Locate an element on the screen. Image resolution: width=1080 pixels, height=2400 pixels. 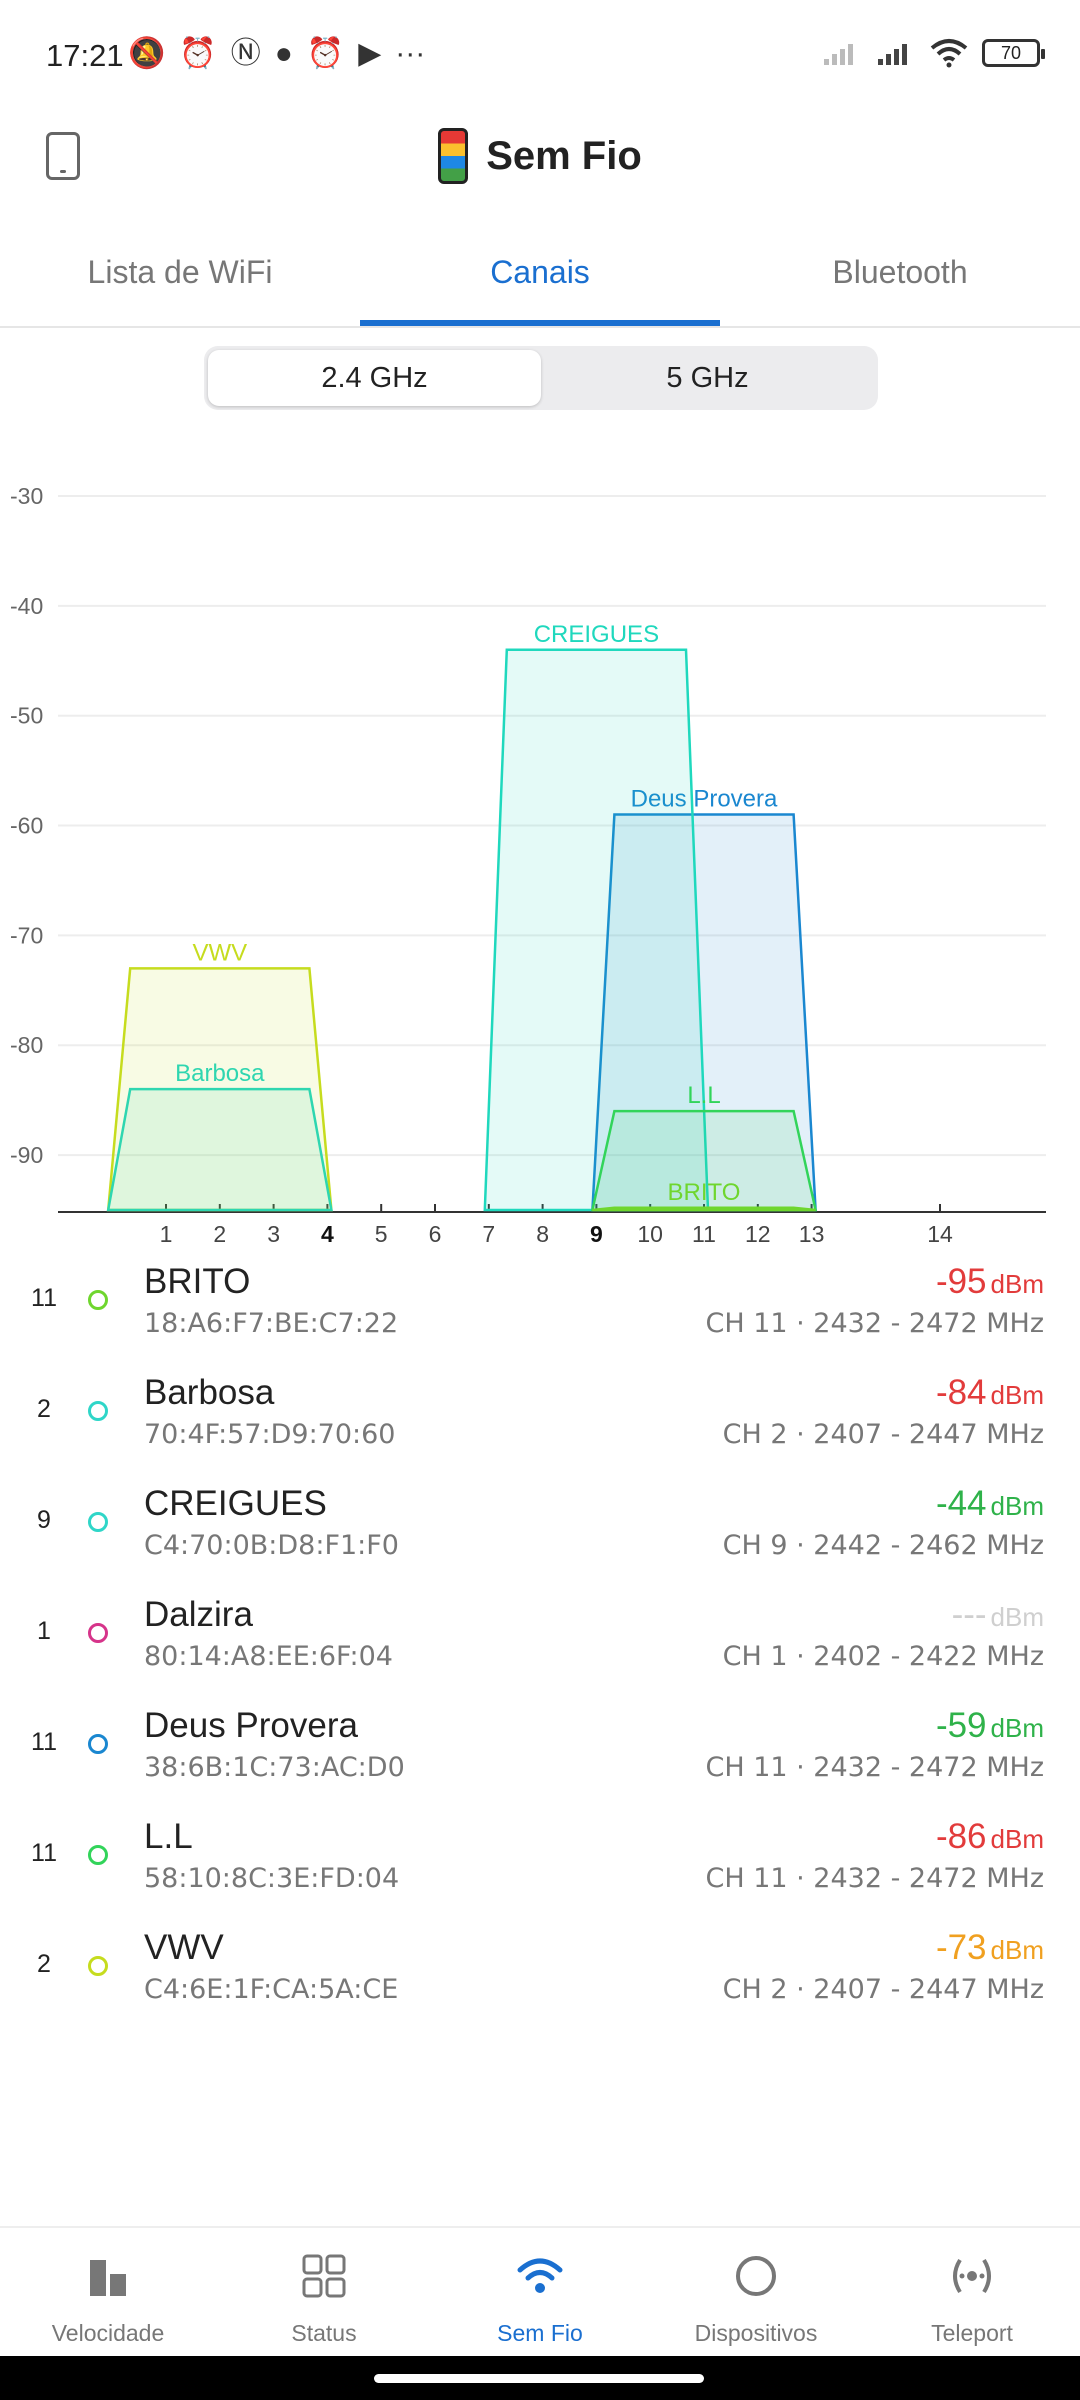
tab-bar: Lista de WiFi Canais Bluetooth is located at coordinates (540, 278).